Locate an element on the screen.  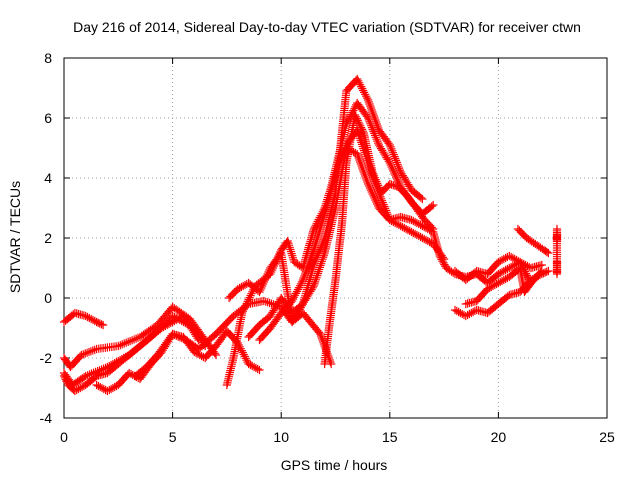
x-tick-label: 25 is located at coordinates (607, 437).